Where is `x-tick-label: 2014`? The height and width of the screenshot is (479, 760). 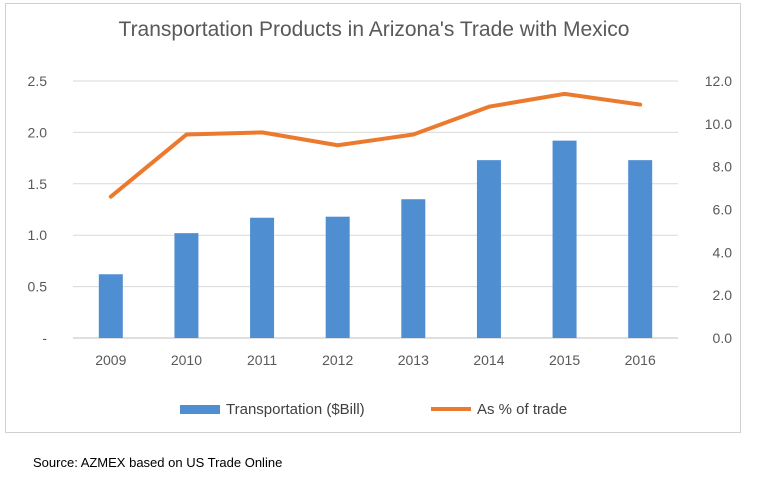 x-tick-label: 2014 is located at coordinates (488, 360).